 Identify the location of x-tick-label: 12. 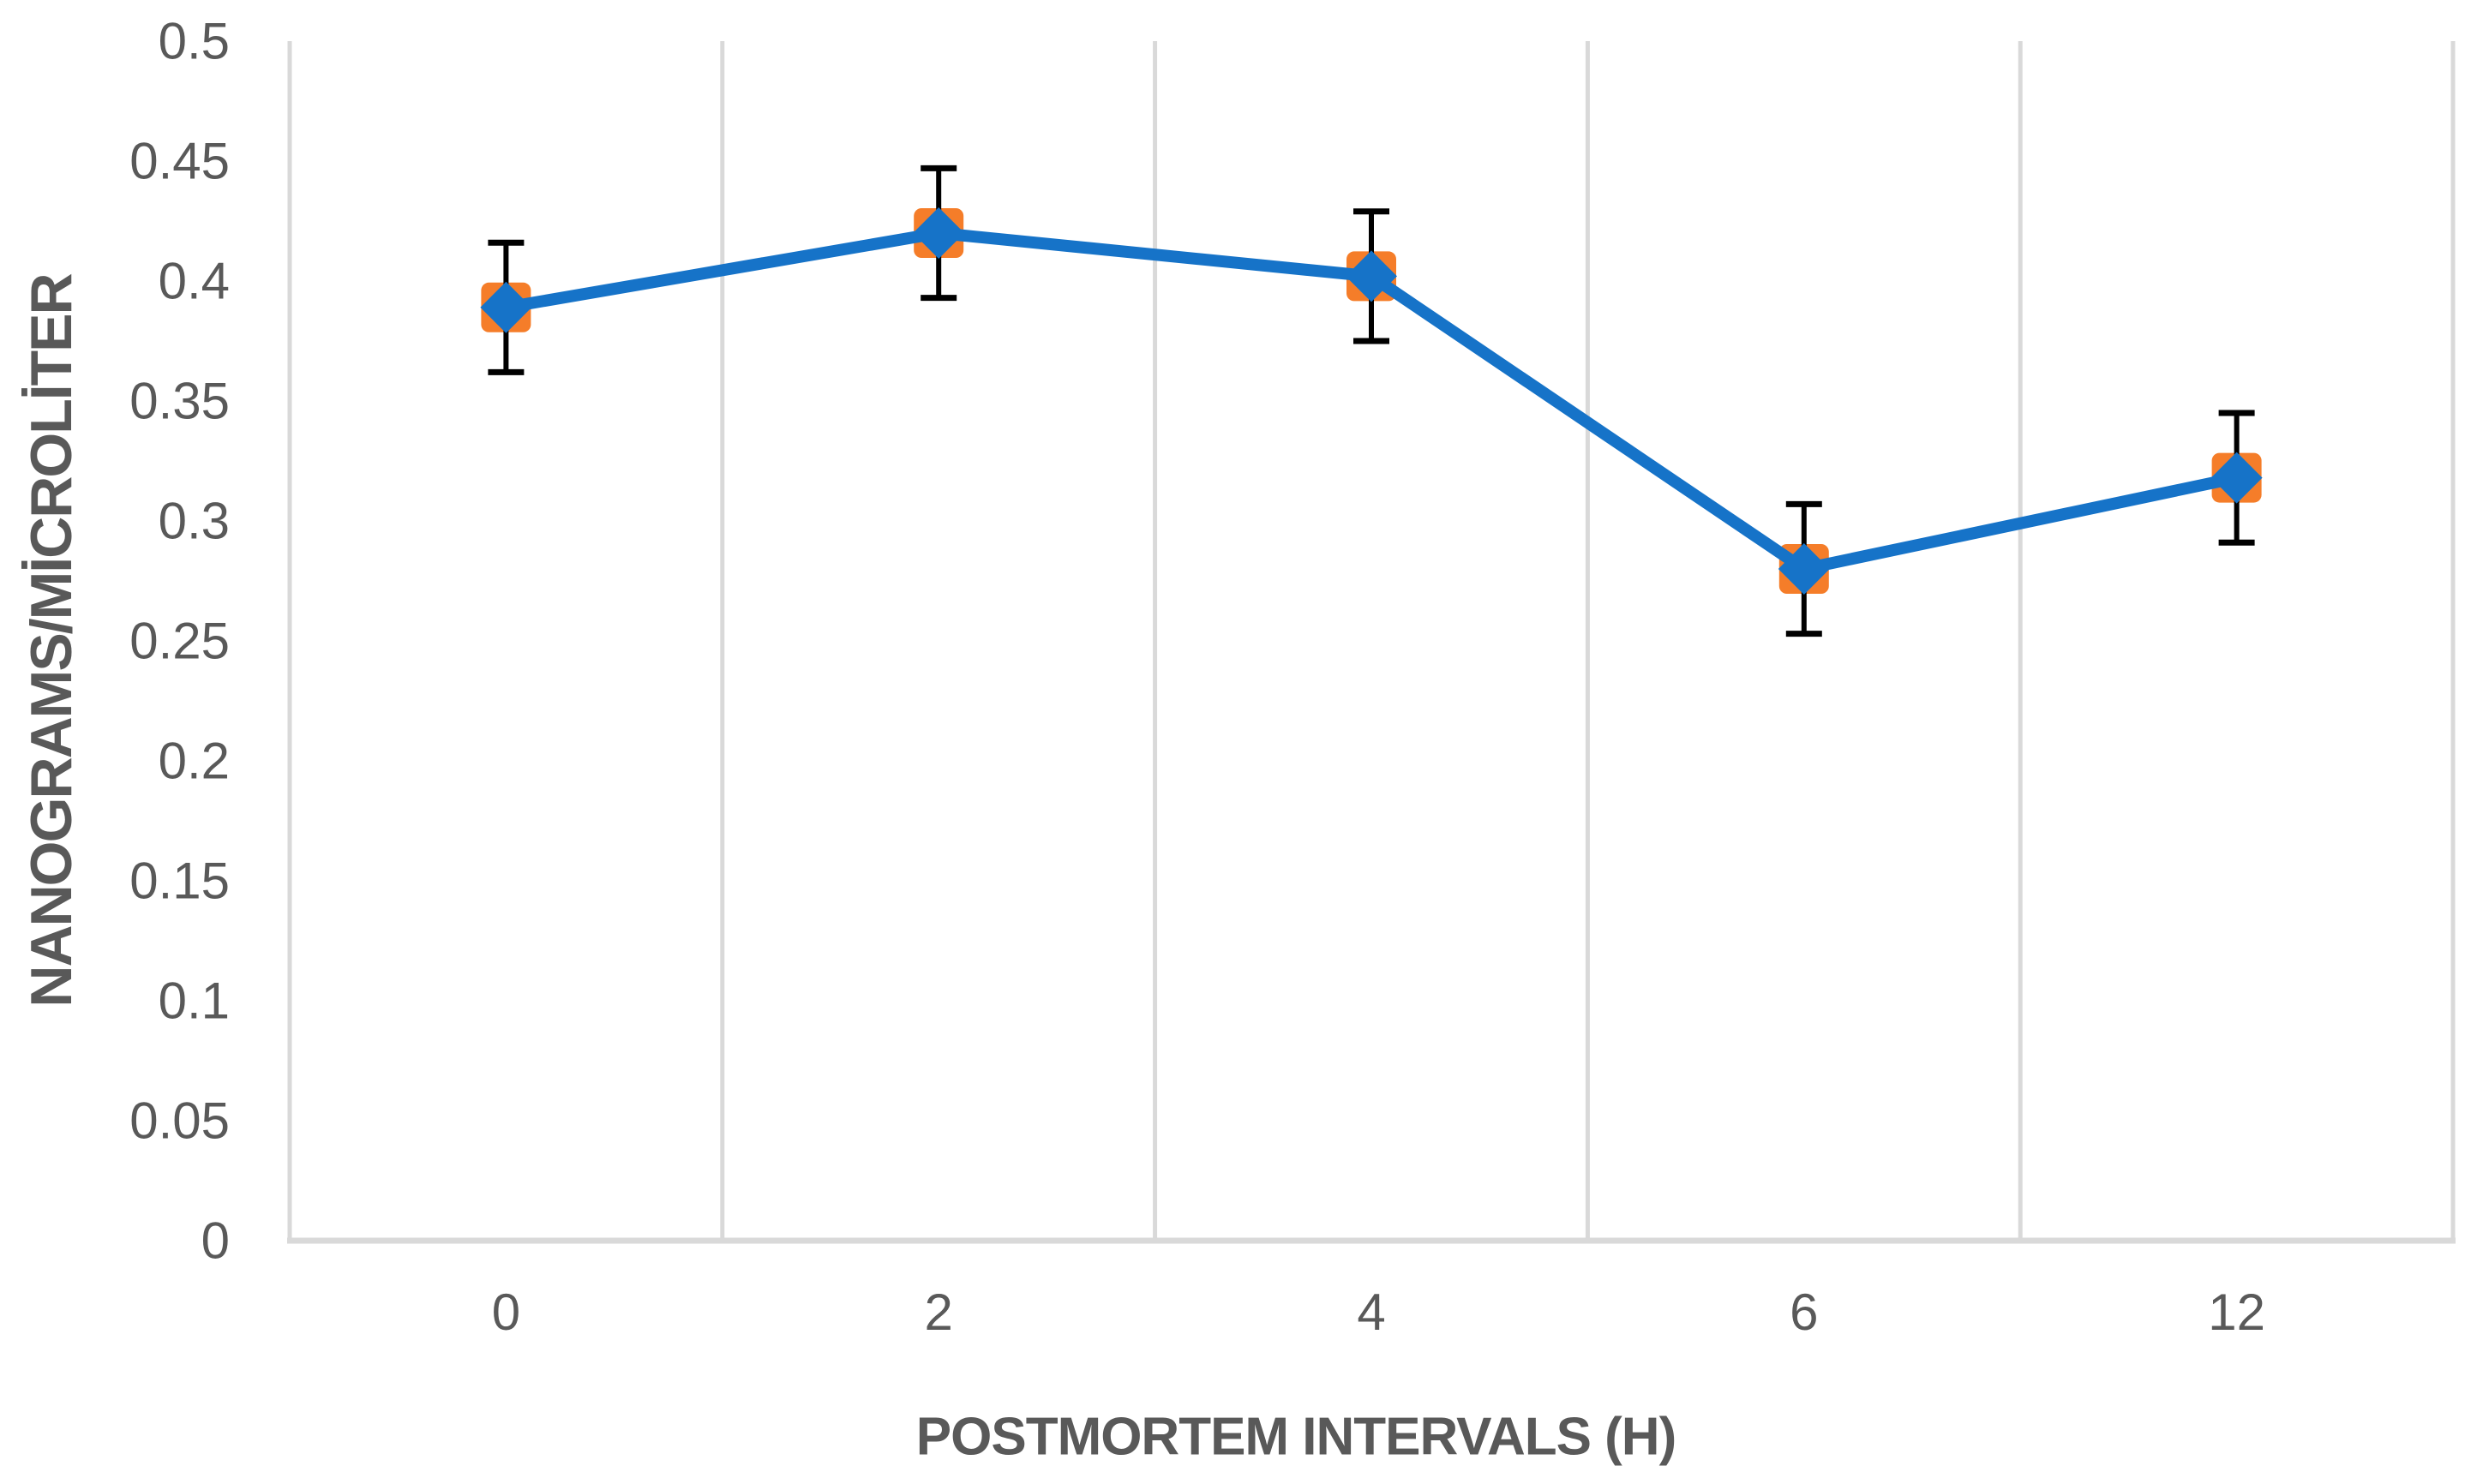
(2236, 1313).